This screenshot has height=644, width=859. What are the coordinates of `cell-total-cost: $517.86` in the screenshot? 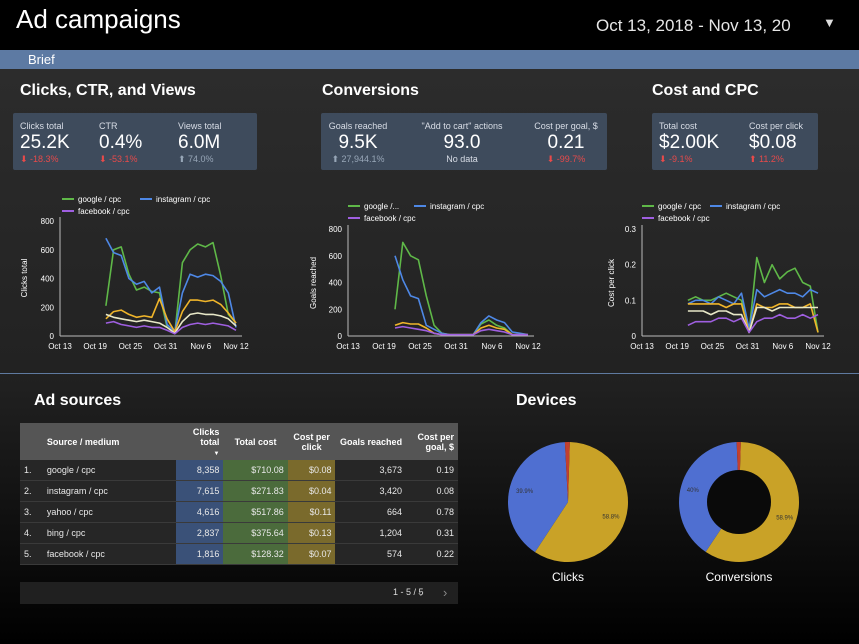 It's located at (255, 512).